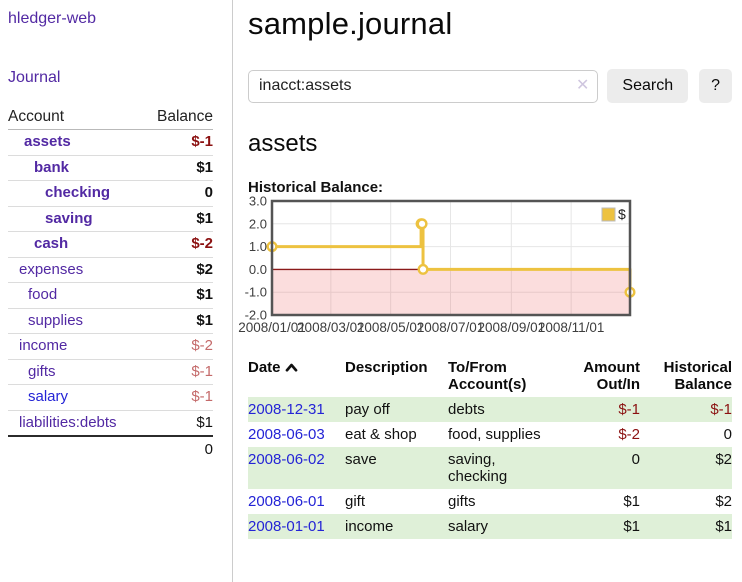  I want to click on register-row: 2008-12-31 pay off debts $-1 $-1, so click(490, 409).